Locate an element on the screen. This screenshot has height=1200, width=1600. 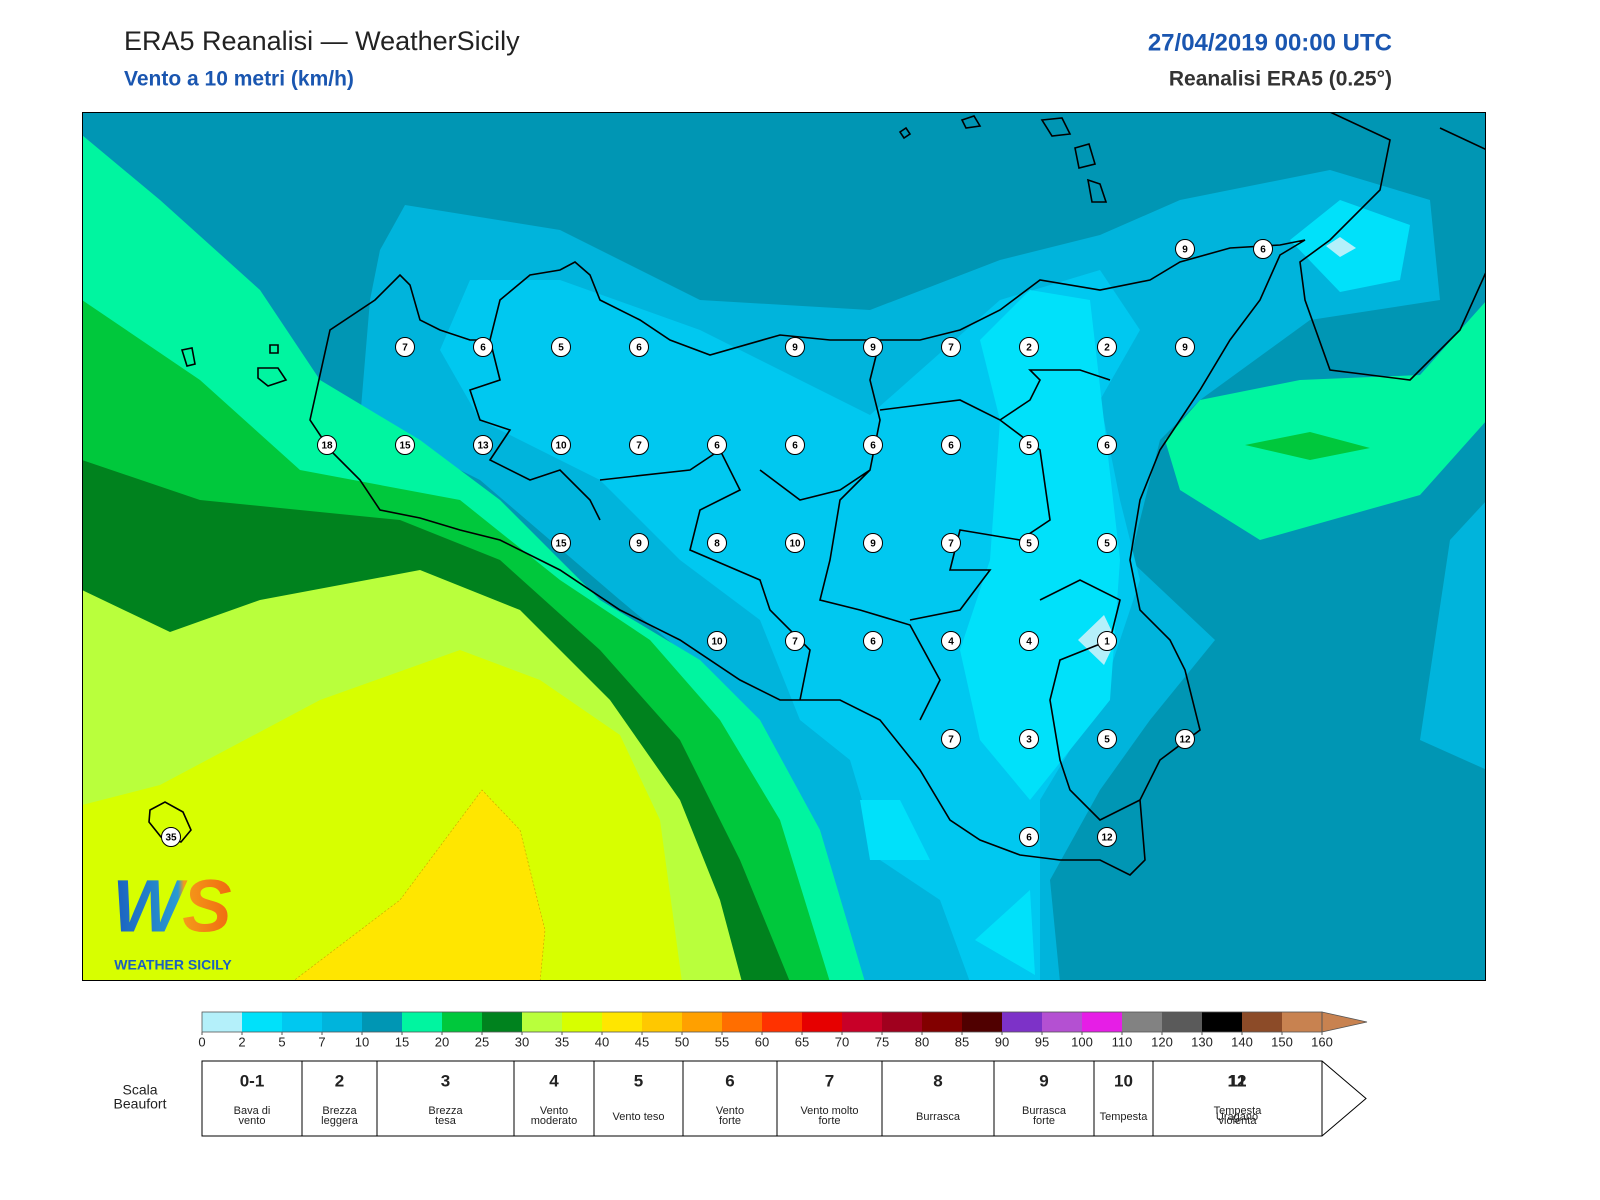
beaufort-description: Vento teso is located at coordinates (639, 1117).